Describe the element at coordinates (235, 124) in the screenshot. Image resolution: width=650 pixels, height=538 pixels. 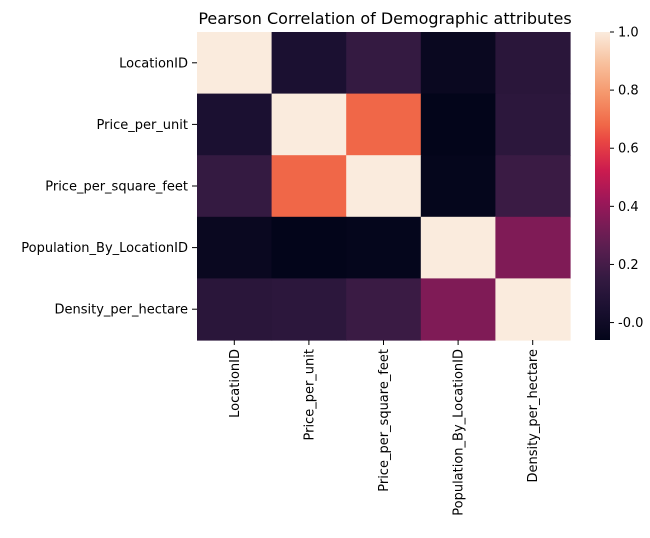
I see `heatmap-cell-r1-c0` at that location.